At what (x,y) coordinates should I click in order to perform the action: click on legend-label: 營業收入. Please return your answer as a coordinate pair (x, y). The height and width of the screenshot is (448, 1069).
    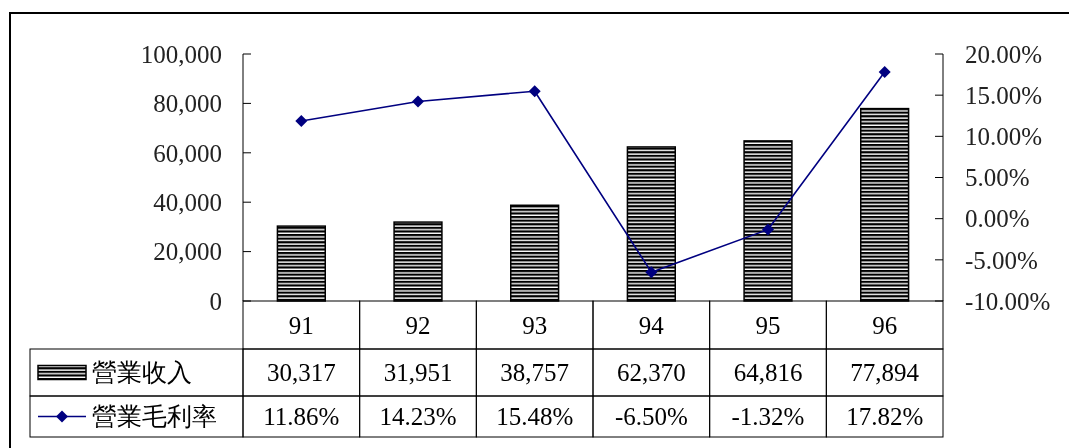
    Looking at the image, I should click on (142, 373).